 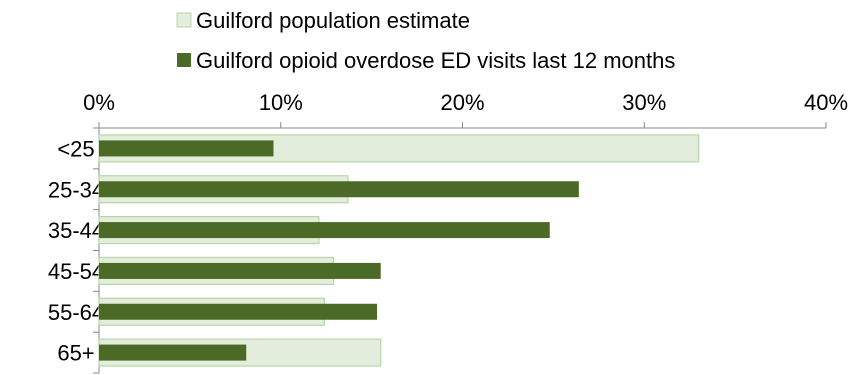 What do you see at coordinates (76, 271) in the screenshot?
I see `y-tick-label: 45-54` at bounding box center [76, 271].